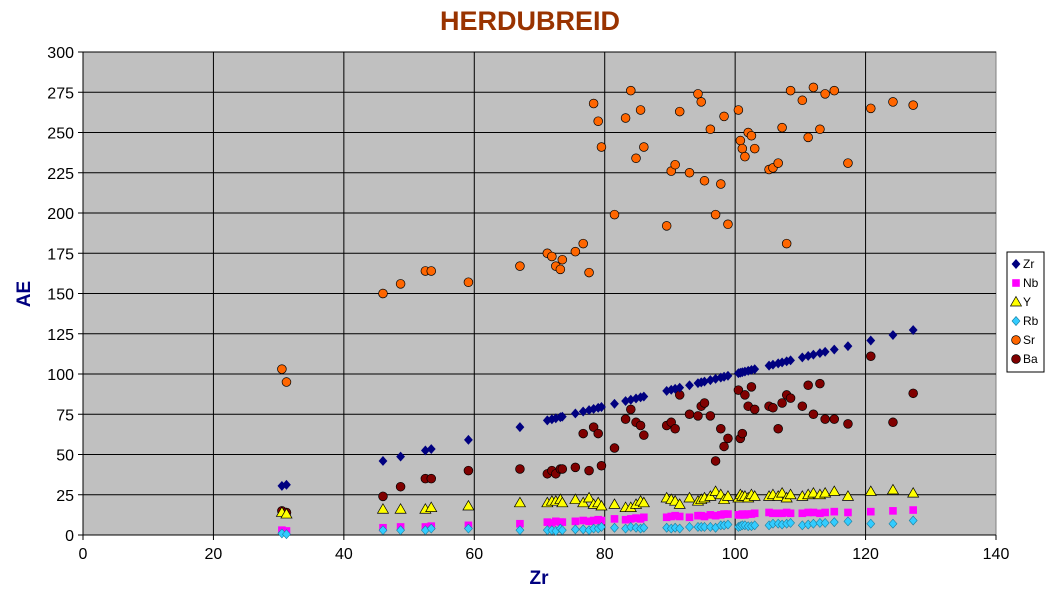  What do you see at coordinates (60, 53) in the screenshot?
I see `y-tick-label: 300` at bounding box center [60, 53].